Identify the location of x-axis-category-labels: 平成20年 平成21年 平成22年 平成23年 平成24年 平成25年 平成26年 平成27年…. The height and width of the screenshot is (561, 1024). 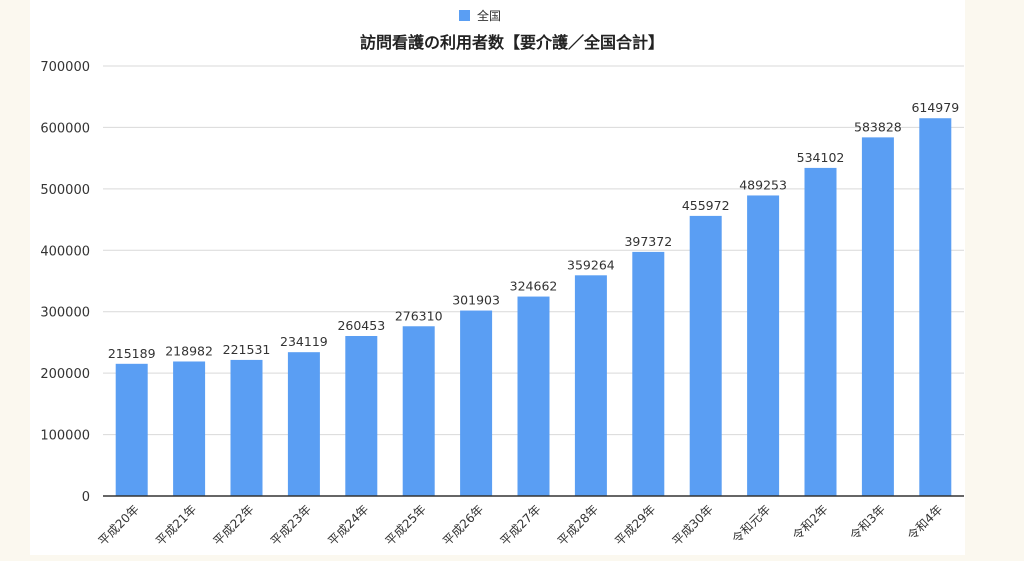
(521, 525).